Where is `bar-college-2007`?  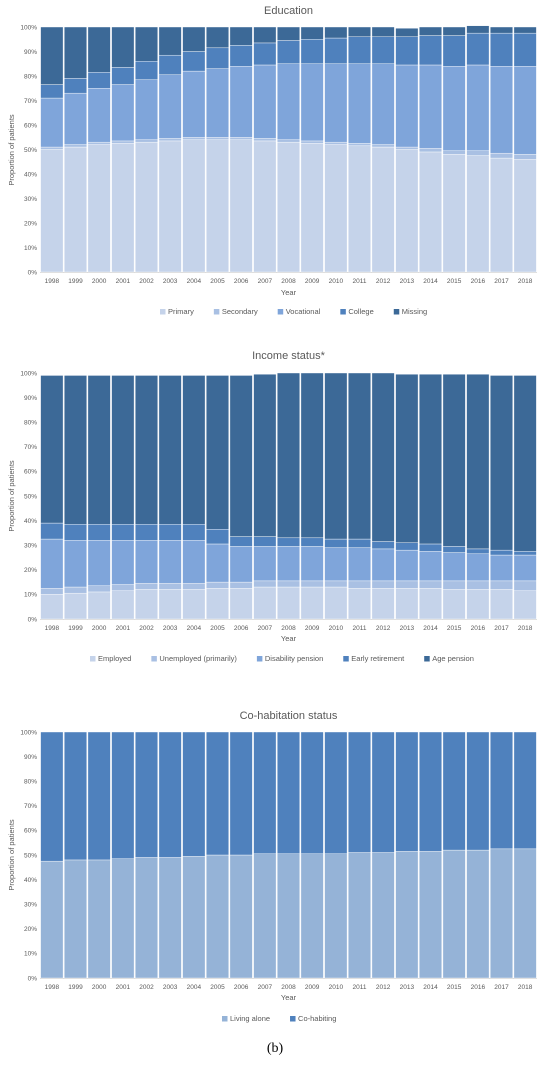 bar-college-2007 is located at coordinates (265, 54).